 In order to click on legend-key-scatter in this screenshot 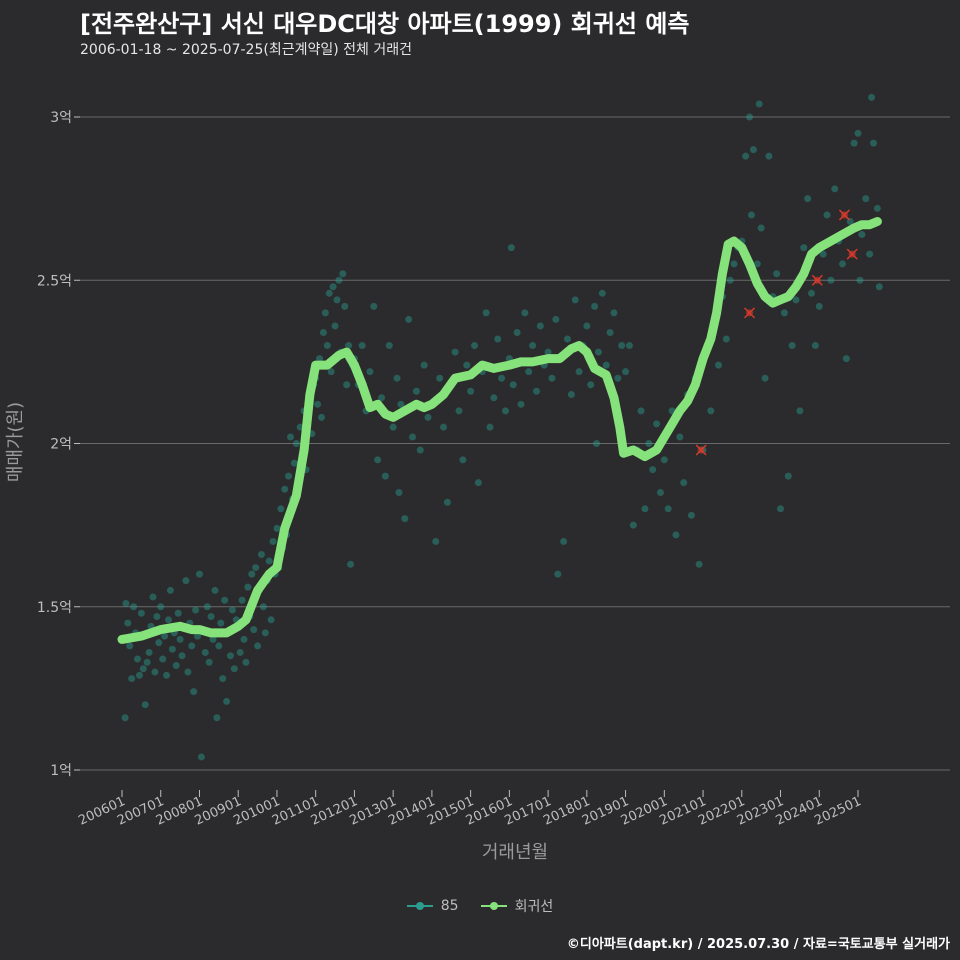, I will do `click(419, 906)`.